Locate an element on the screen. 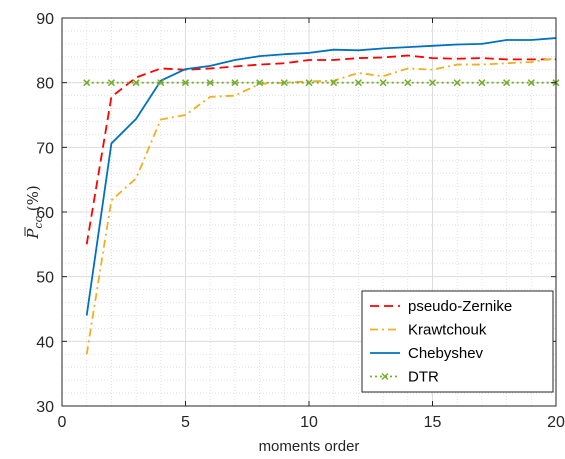 Image resolution: width=565 pixels, height=459 pixels. legend-entries: pseudo-Zernike Krawtchouk Chebyshev DTR is located at coordinates (441, 342).